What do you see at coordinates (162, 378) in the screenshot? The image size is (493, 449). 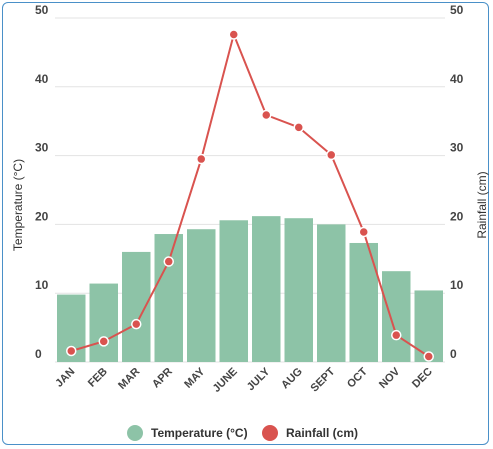 I see `category-label: APR` at bounding box center [162, 378].